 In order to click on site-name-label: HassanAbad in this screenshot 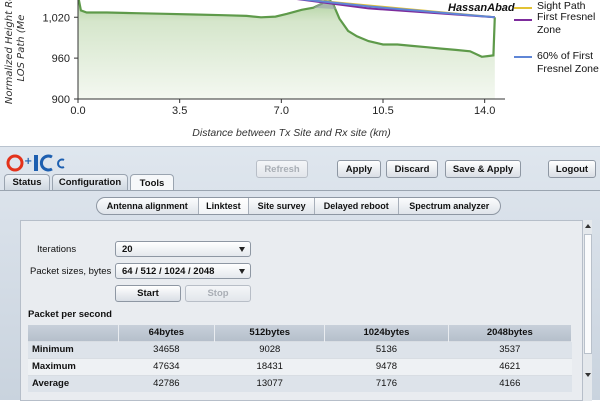, I will do `click(481, 8)`.